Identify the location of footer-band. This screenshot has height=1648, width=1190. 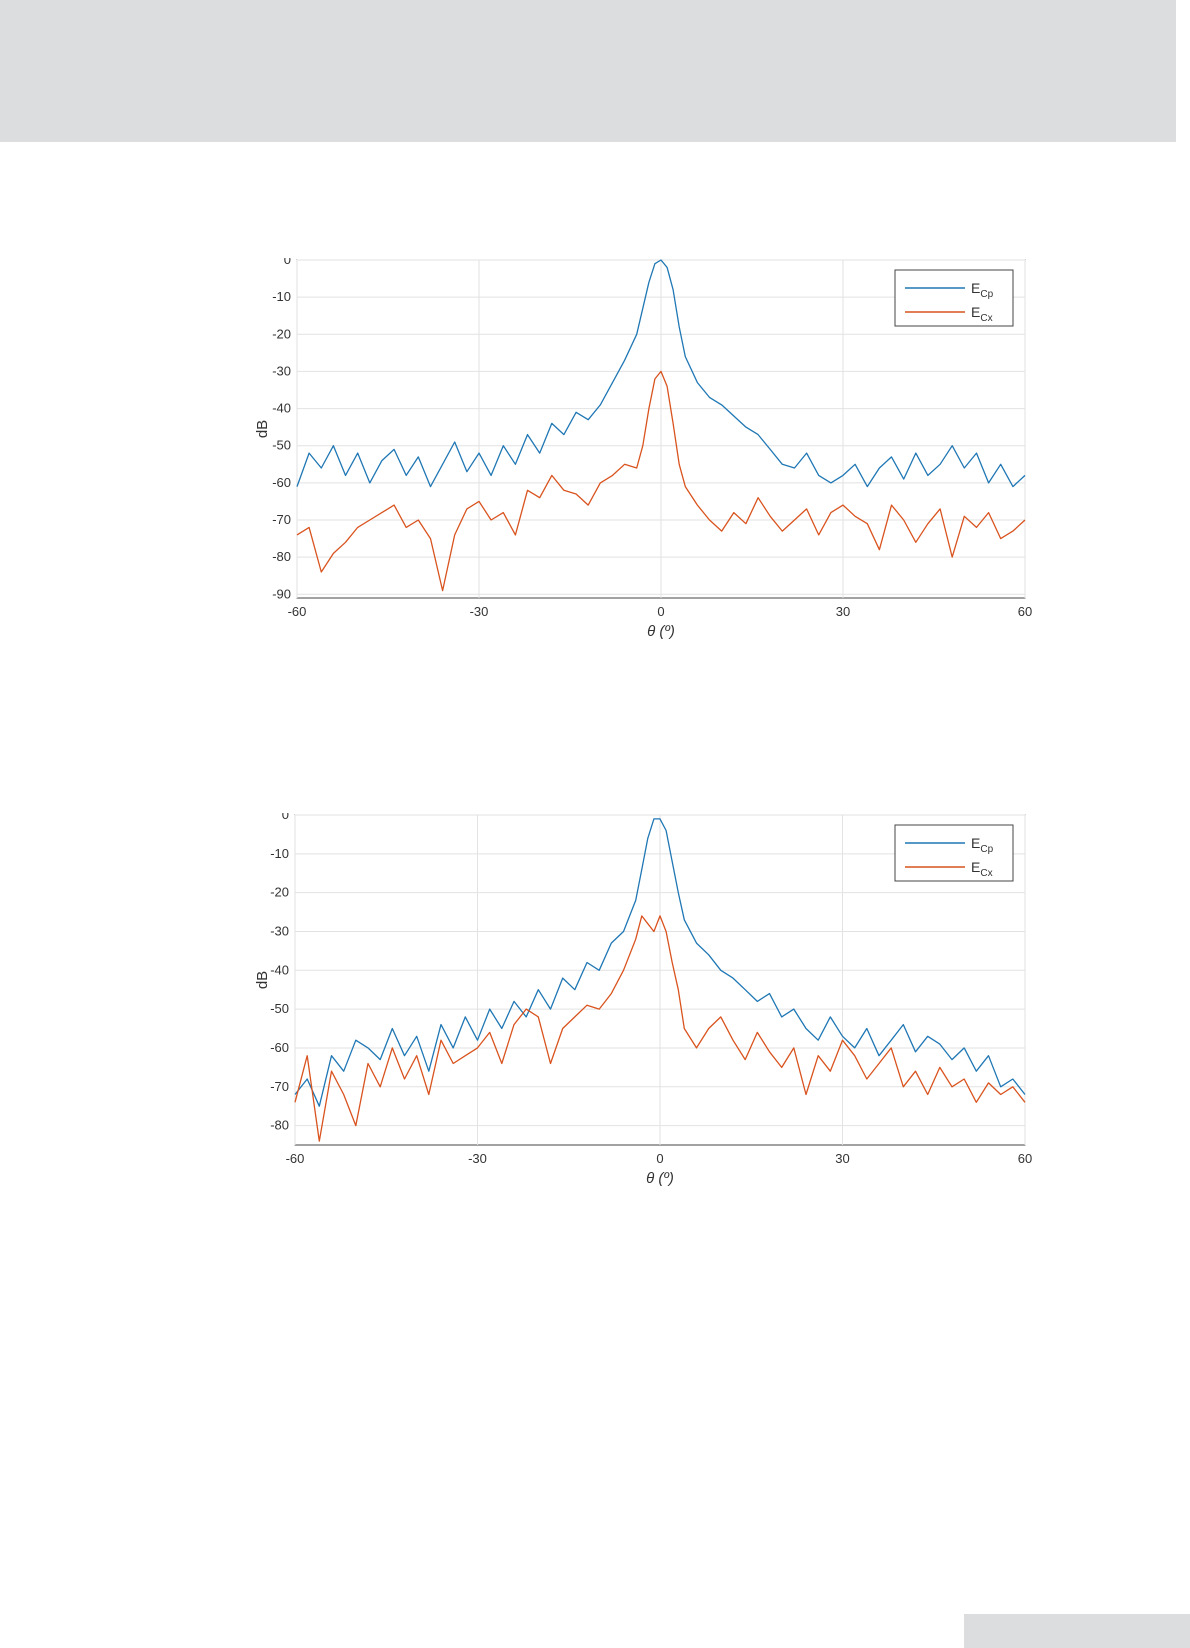
(1077, 1631).